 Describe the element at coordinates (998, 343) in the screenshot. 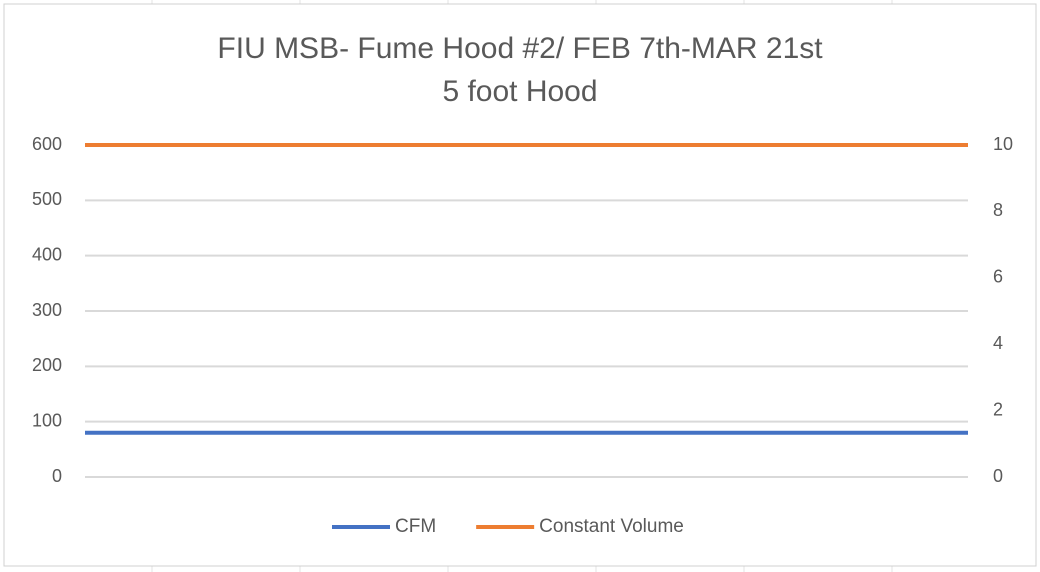

I see `y2-tick-label: 4` at that location.